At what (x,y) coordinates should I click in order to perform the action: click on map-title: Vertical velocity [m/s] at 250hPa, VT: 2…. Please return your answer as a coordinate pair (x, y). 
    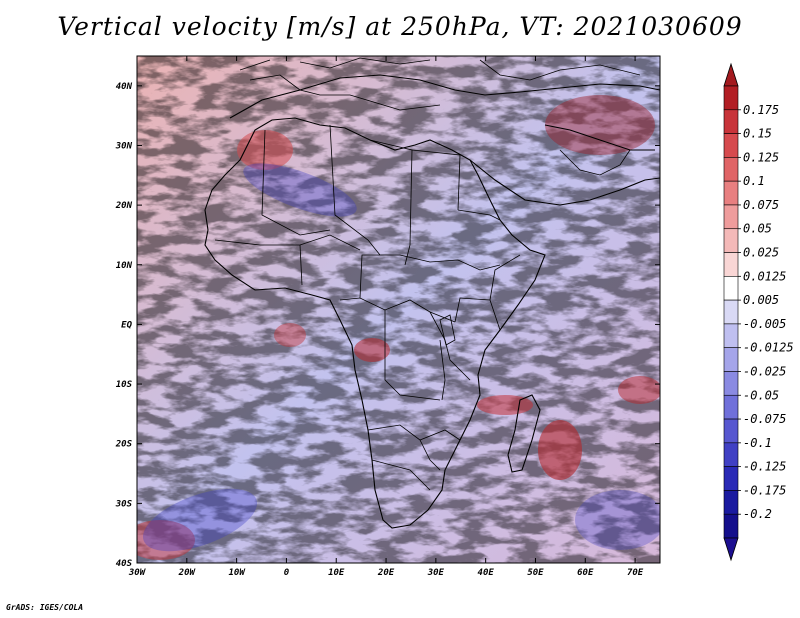
    Looking at the image, I should click on (400, 26).